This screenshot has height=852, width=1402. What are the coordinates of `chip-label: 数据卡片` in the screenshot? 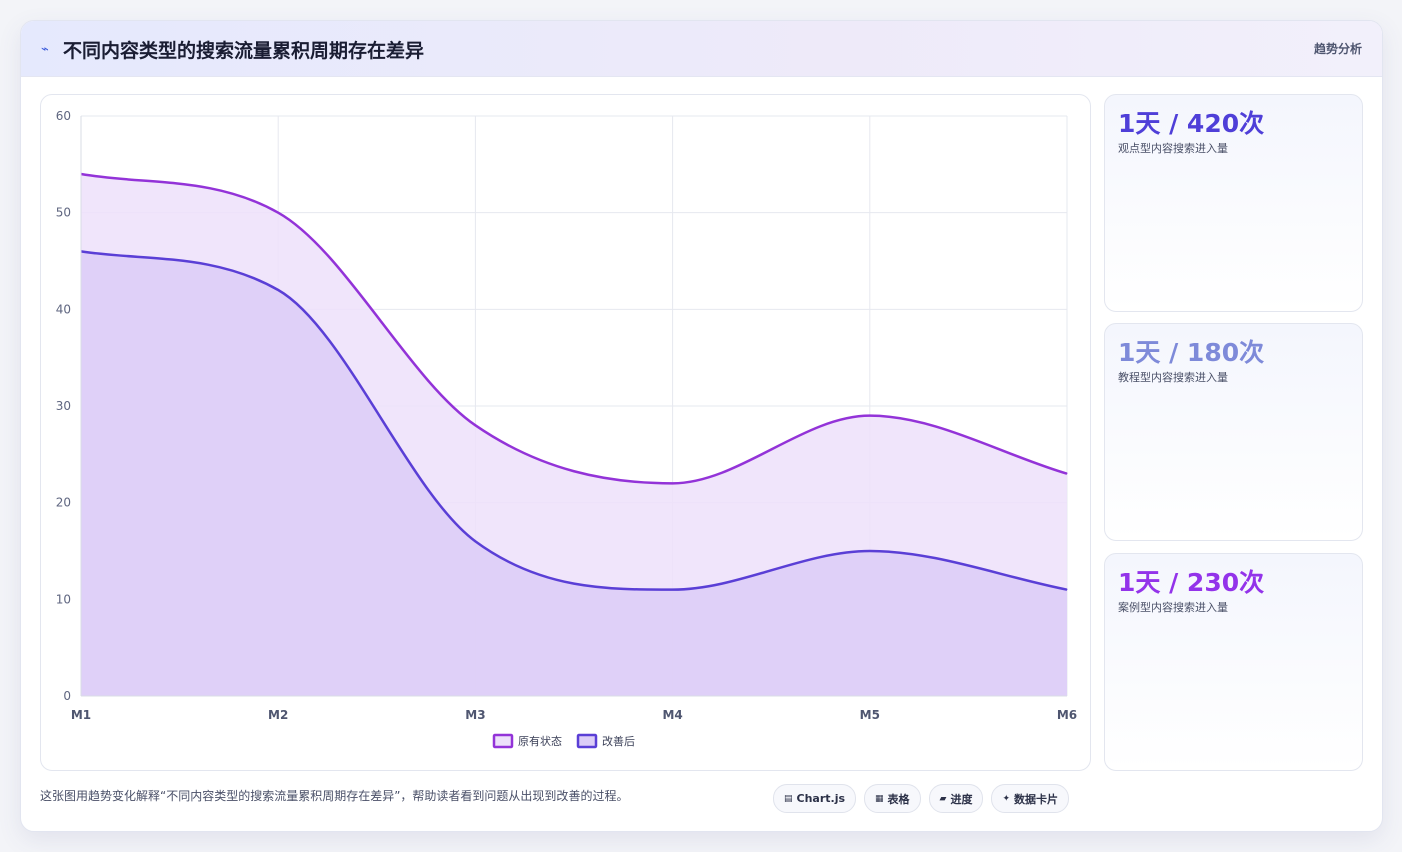 It's located at (1036, 799).